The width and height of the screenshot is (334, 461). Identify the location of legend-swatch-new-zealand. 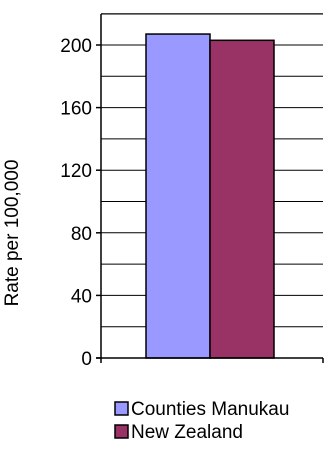
(121, 431).